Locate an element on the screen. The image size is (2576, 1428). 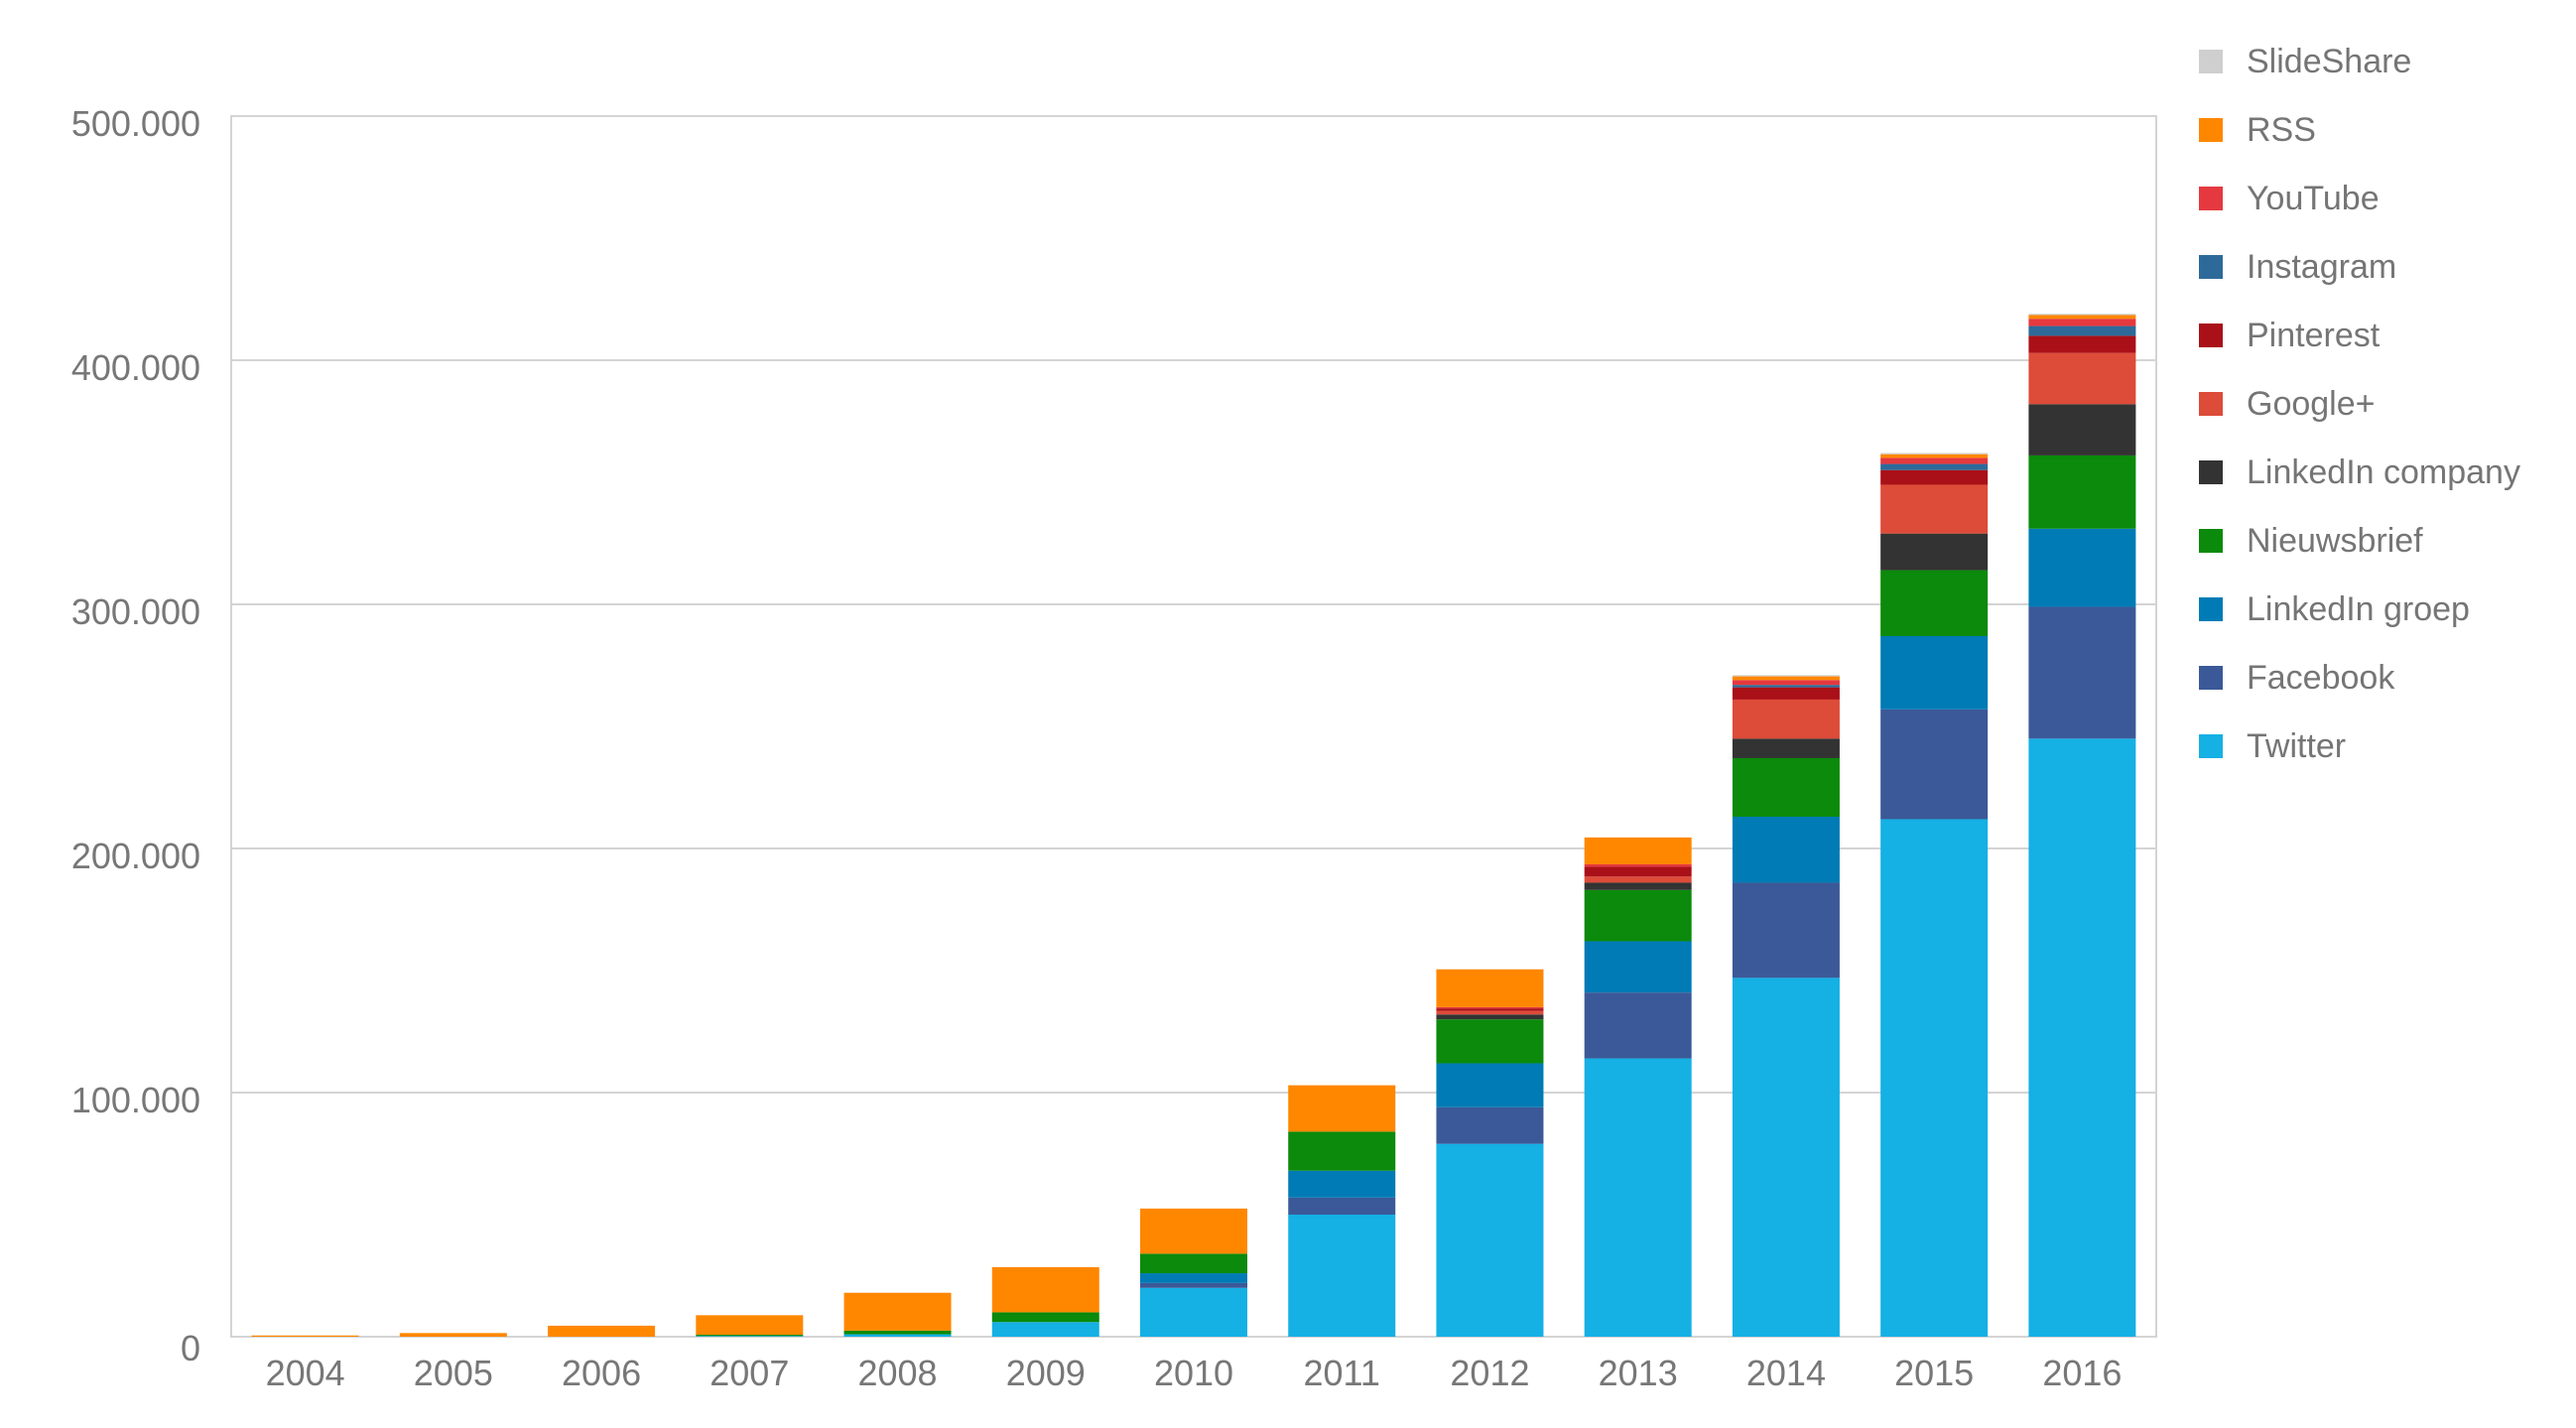
bar-segment-facebook-2012 is located at coordinates (1490, 1125).